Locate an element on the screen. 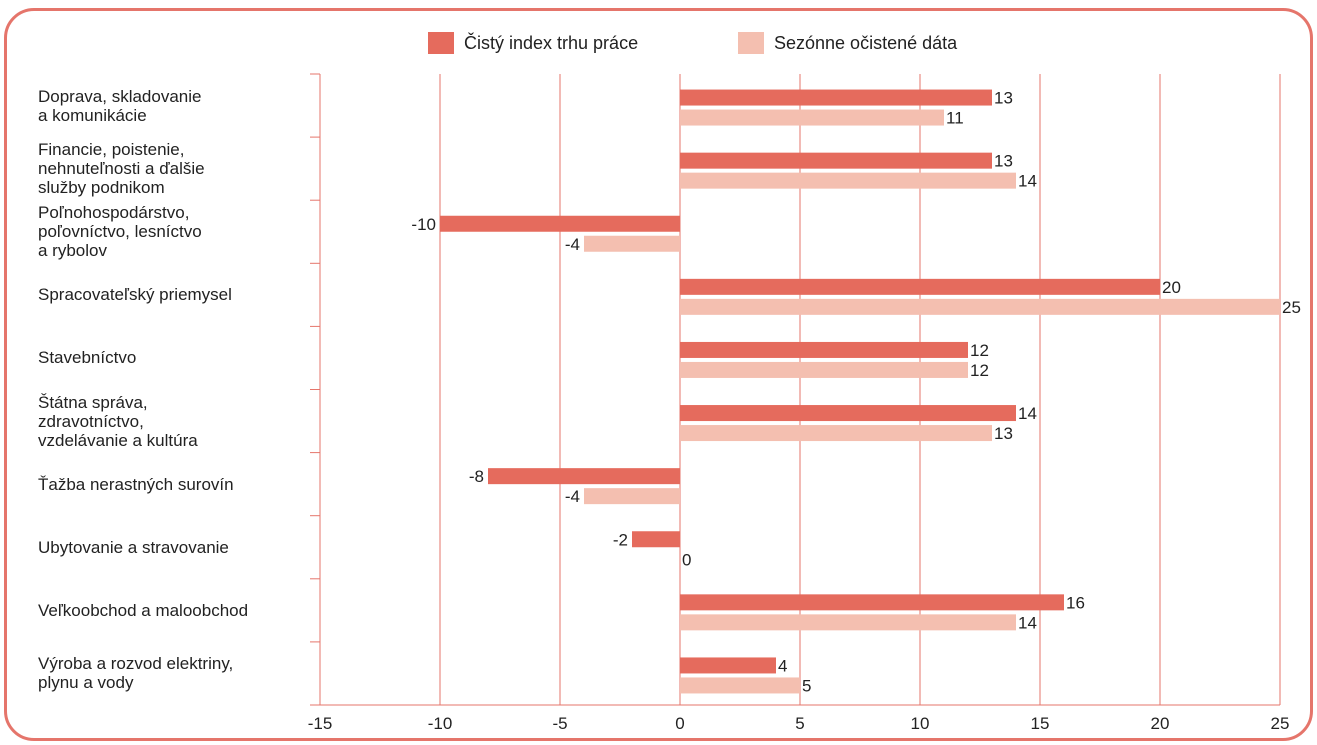 This screenshot has height=745, width=1317. category-label-6: Ťažba nerastných surovín is located at coordinates (136, 484).